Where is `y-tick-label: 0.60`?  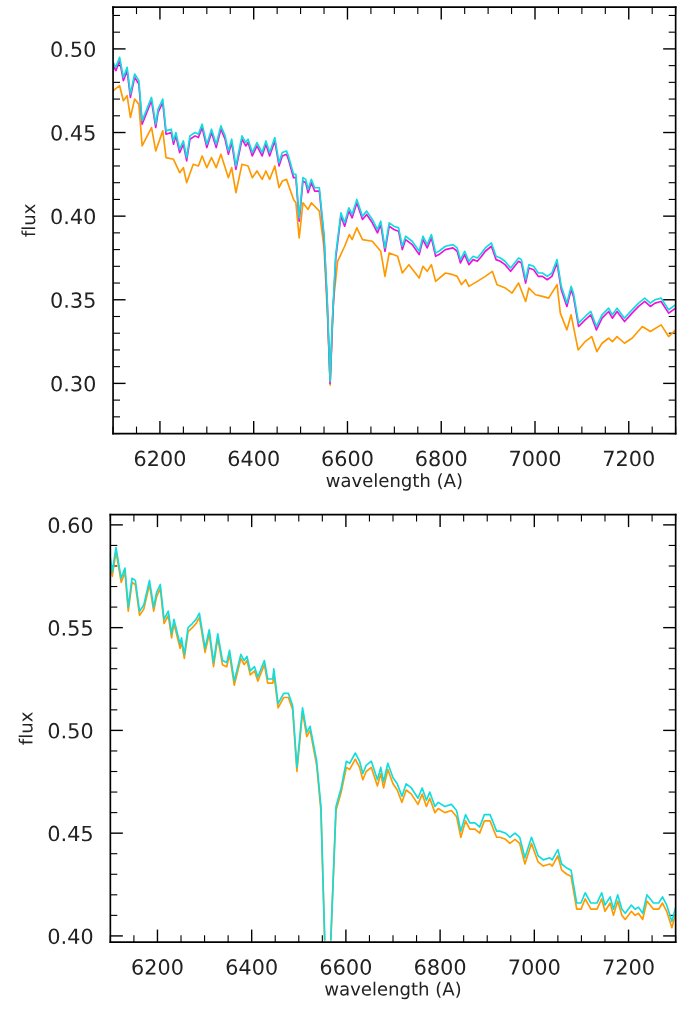
y-tick-label: 0.60 is located at coordinates (70, 525).